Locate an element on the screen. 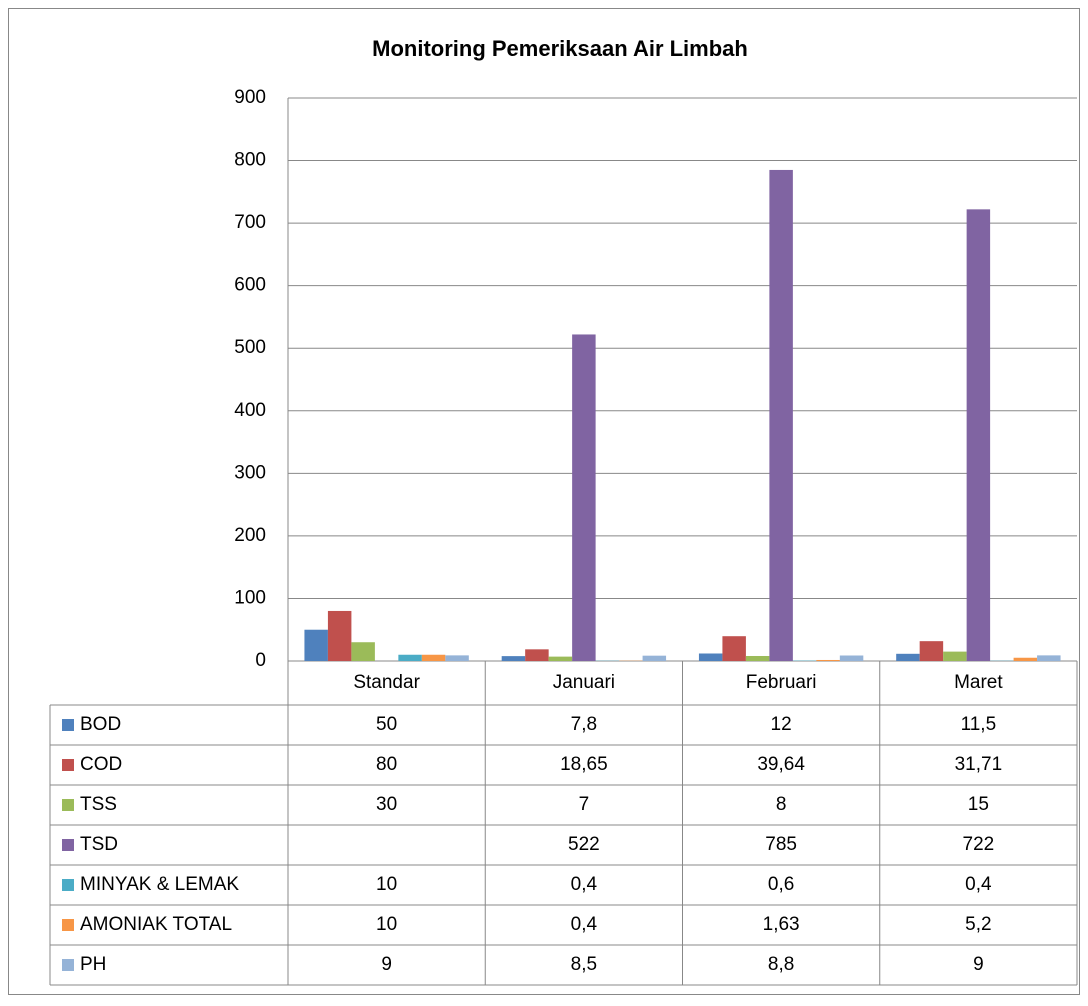 The height and width of the screenshot is (1006, 1088). table-value: 8 is located at coordinates (781, 804).